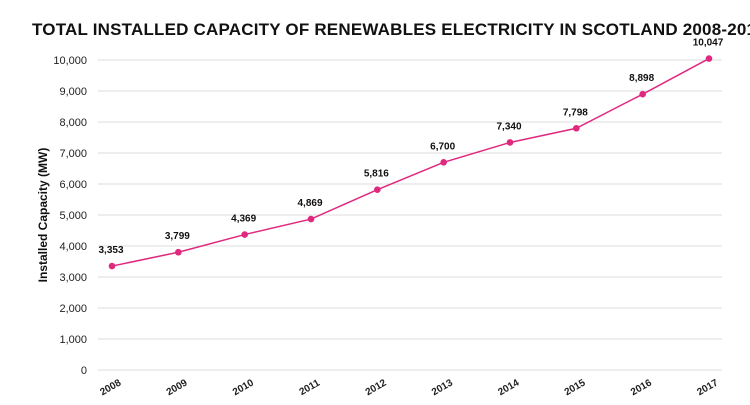 The width and height of the screenshot is (750, 405). What do you see at coordinates (442, 387) in the screenshot?
I see `x-tick-label: 2013` at bounding box center [442, 387].